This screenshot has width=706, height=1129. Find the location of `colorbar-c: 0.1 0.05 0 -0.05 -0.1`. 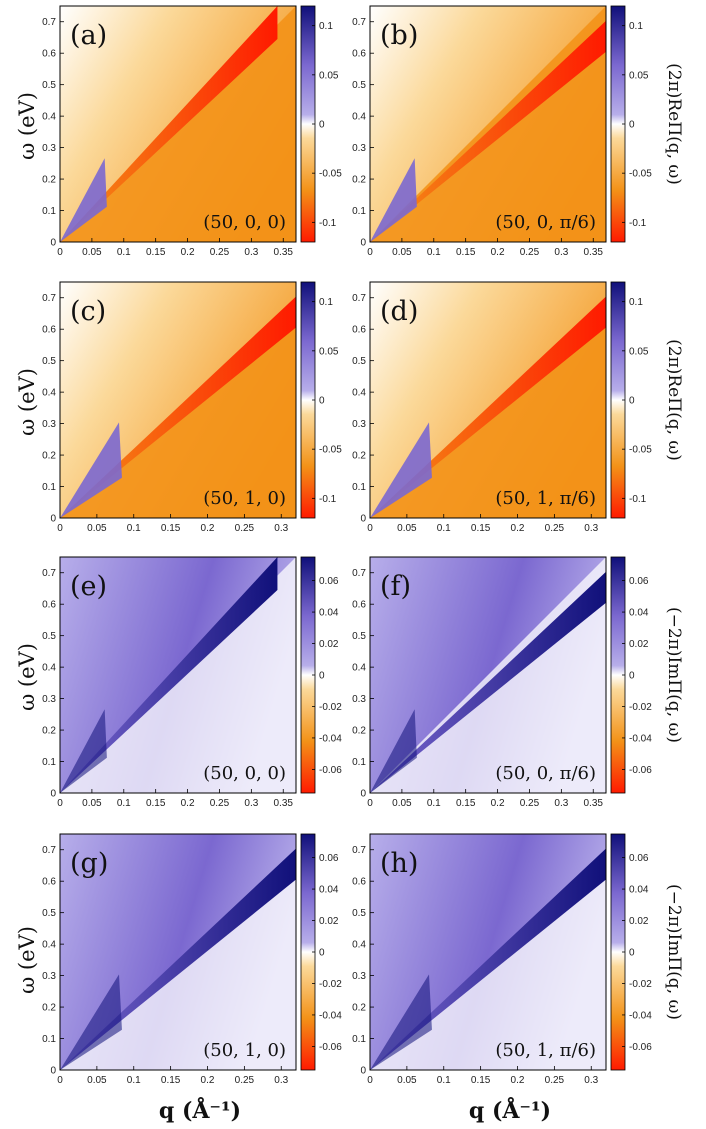

colorbar-c: 0.1 0.05 0 -0.05 -0.1 is located at coordinates (321, 400).